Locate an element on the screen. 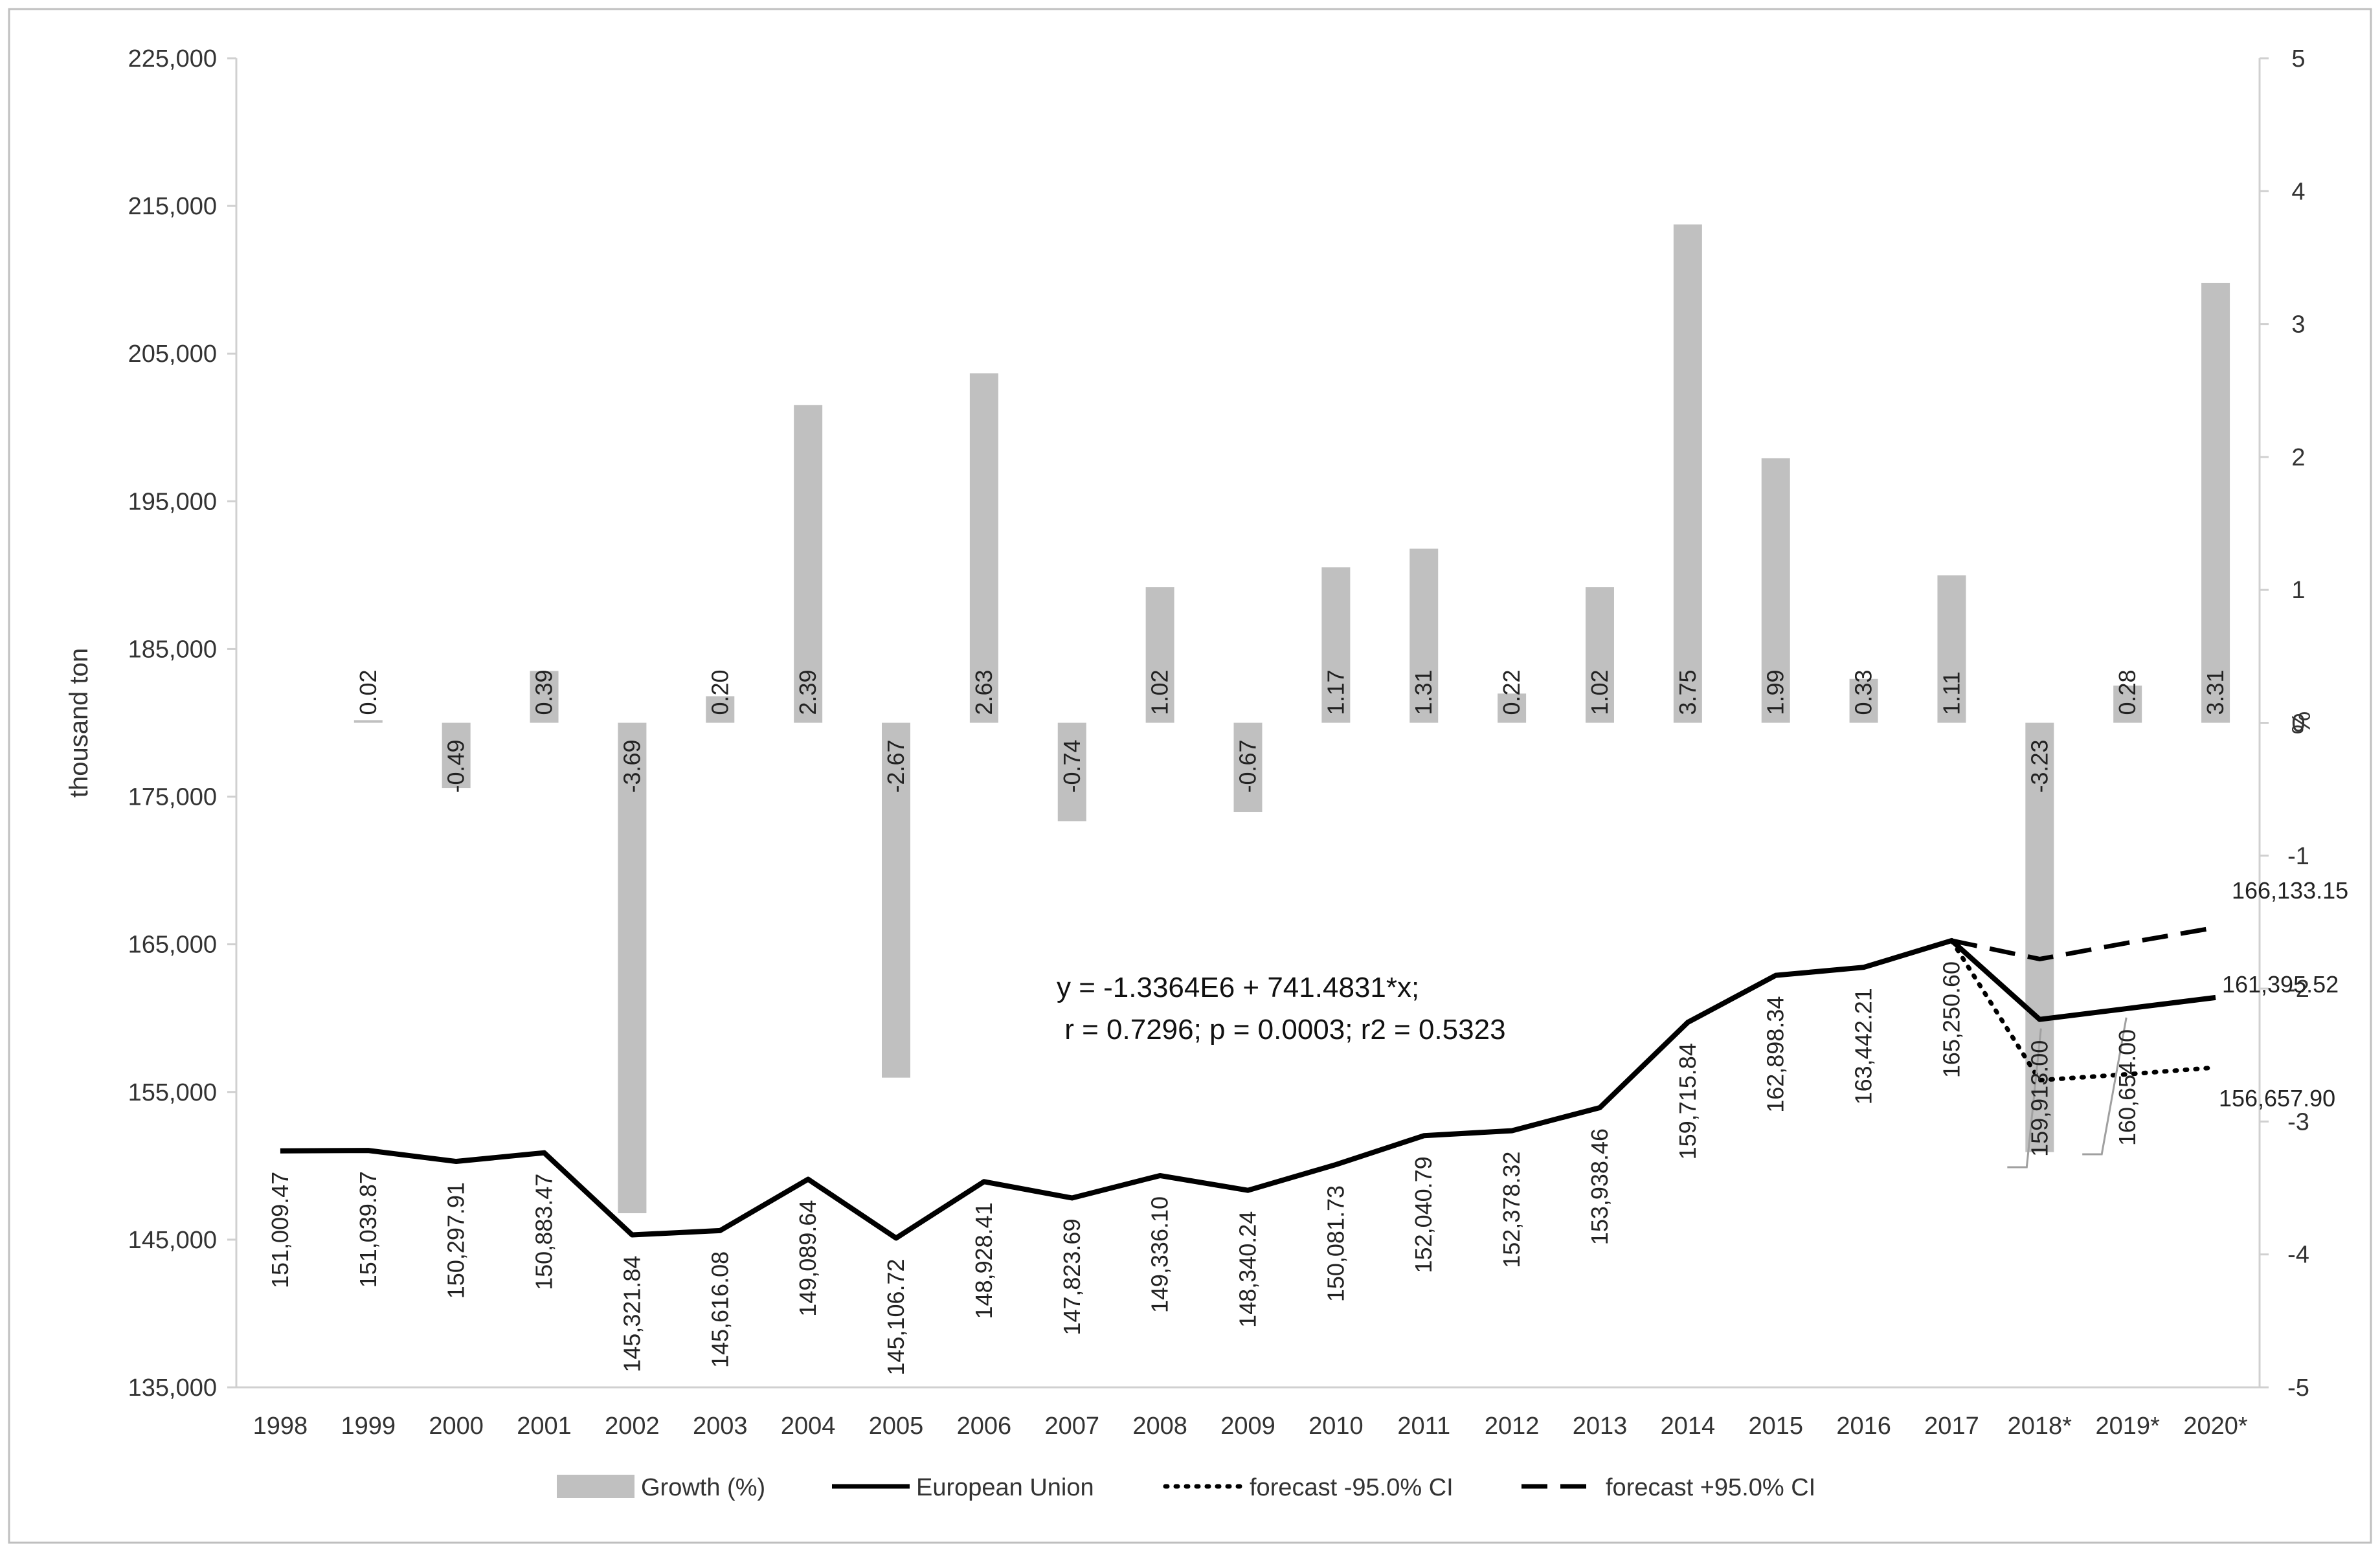 This screenshot has width=2380, height=1555. growth-bar-2016 is located at coordinates (1864, 700).